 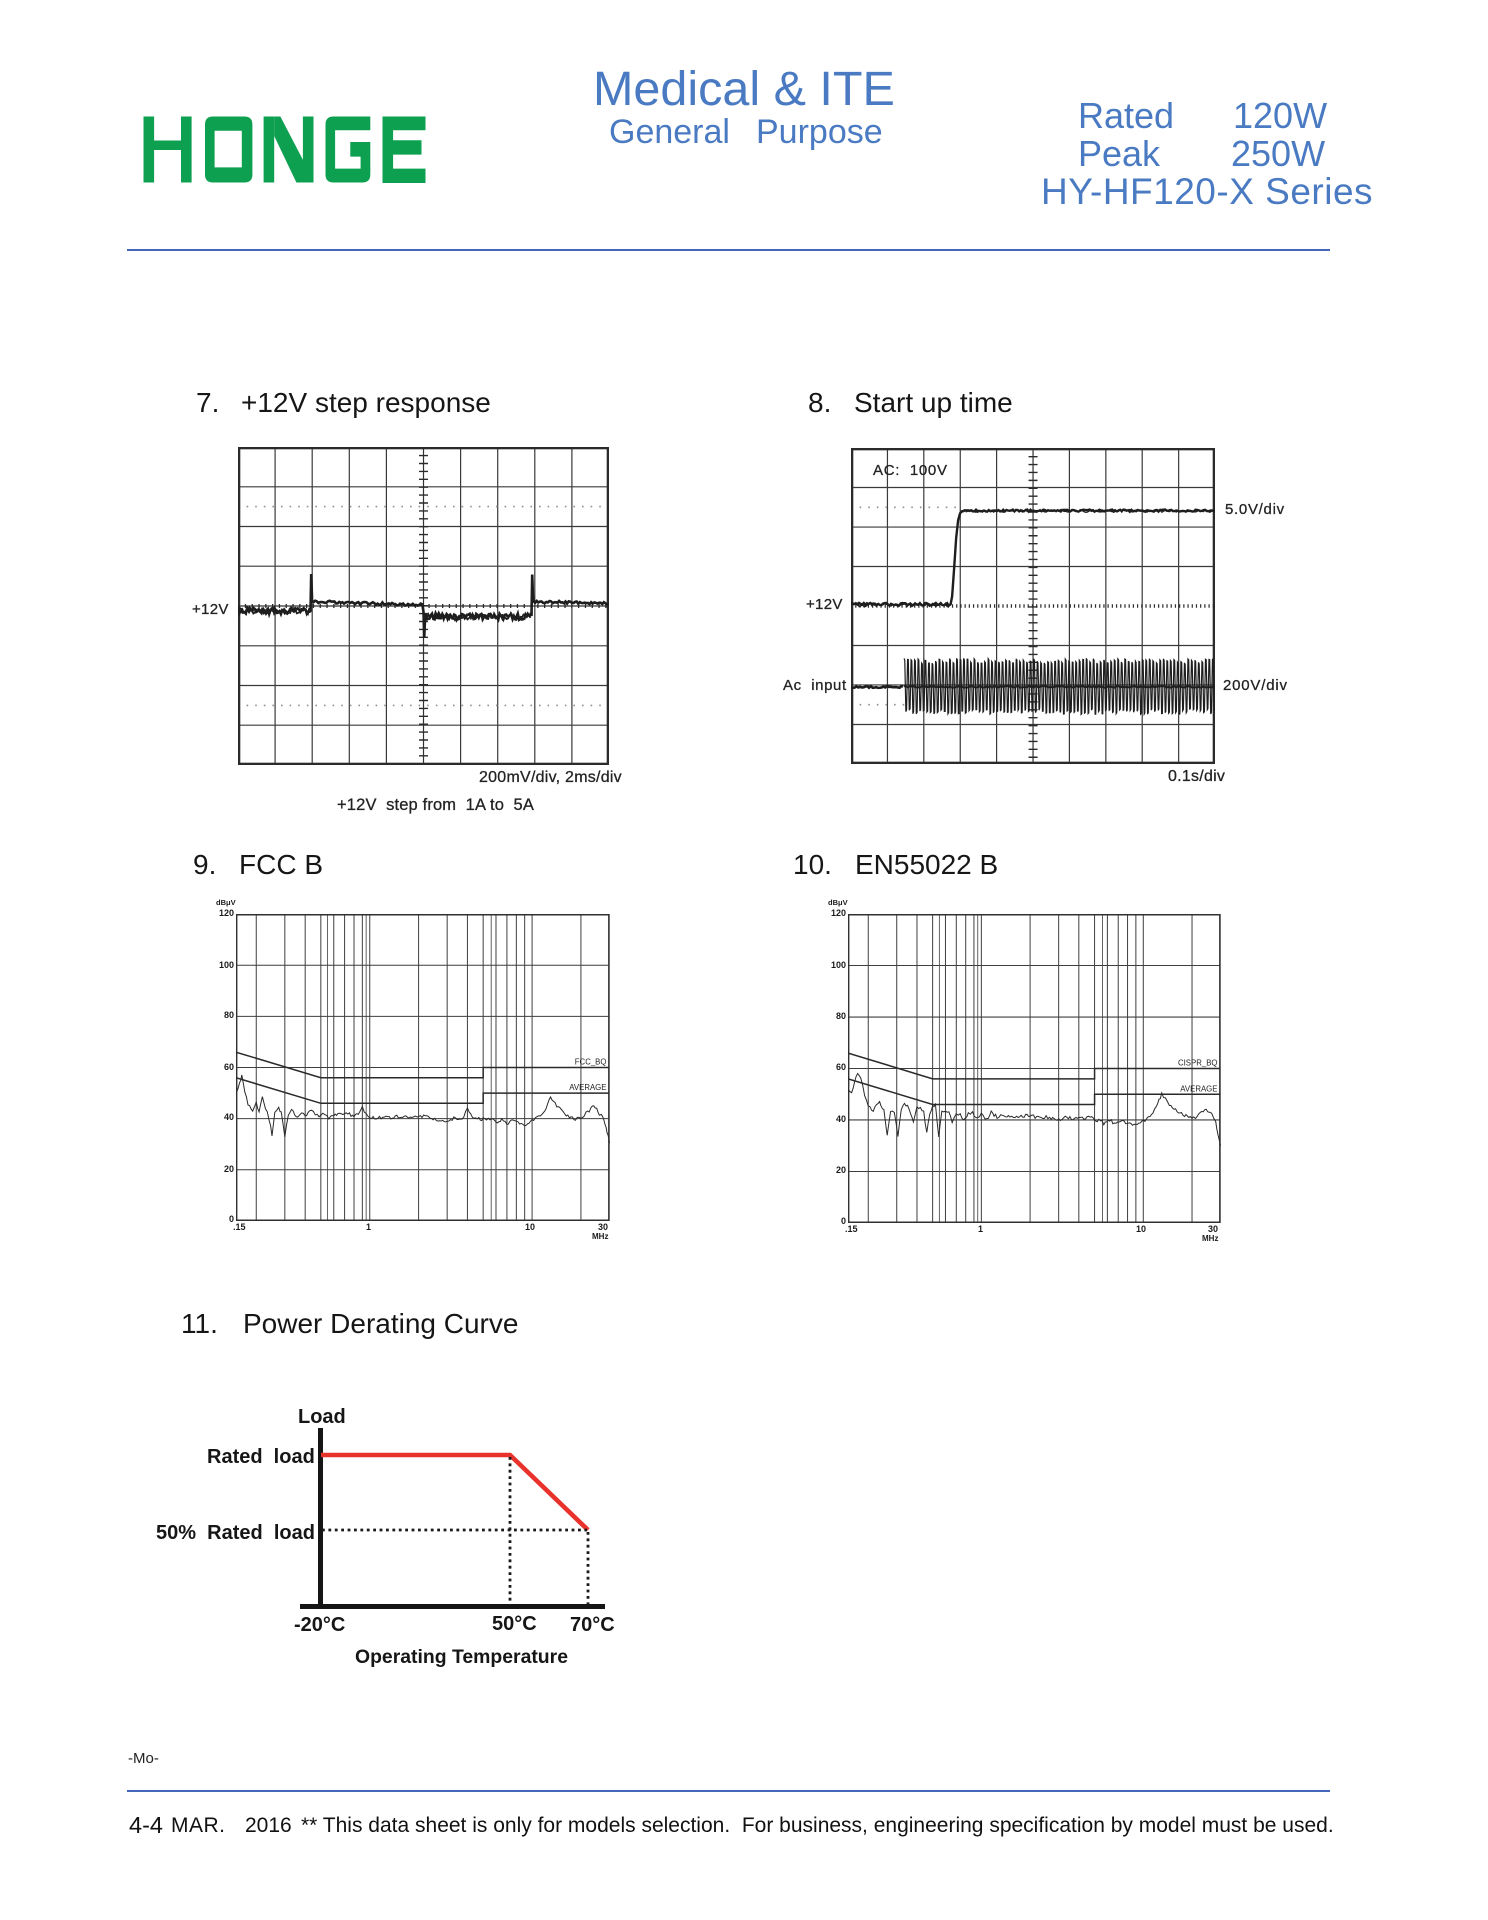 What do you see at coordinates (591, 1061) in the screenshot?
I see `svg-text: FCC_BQ` at bounding box center [591, 1061].